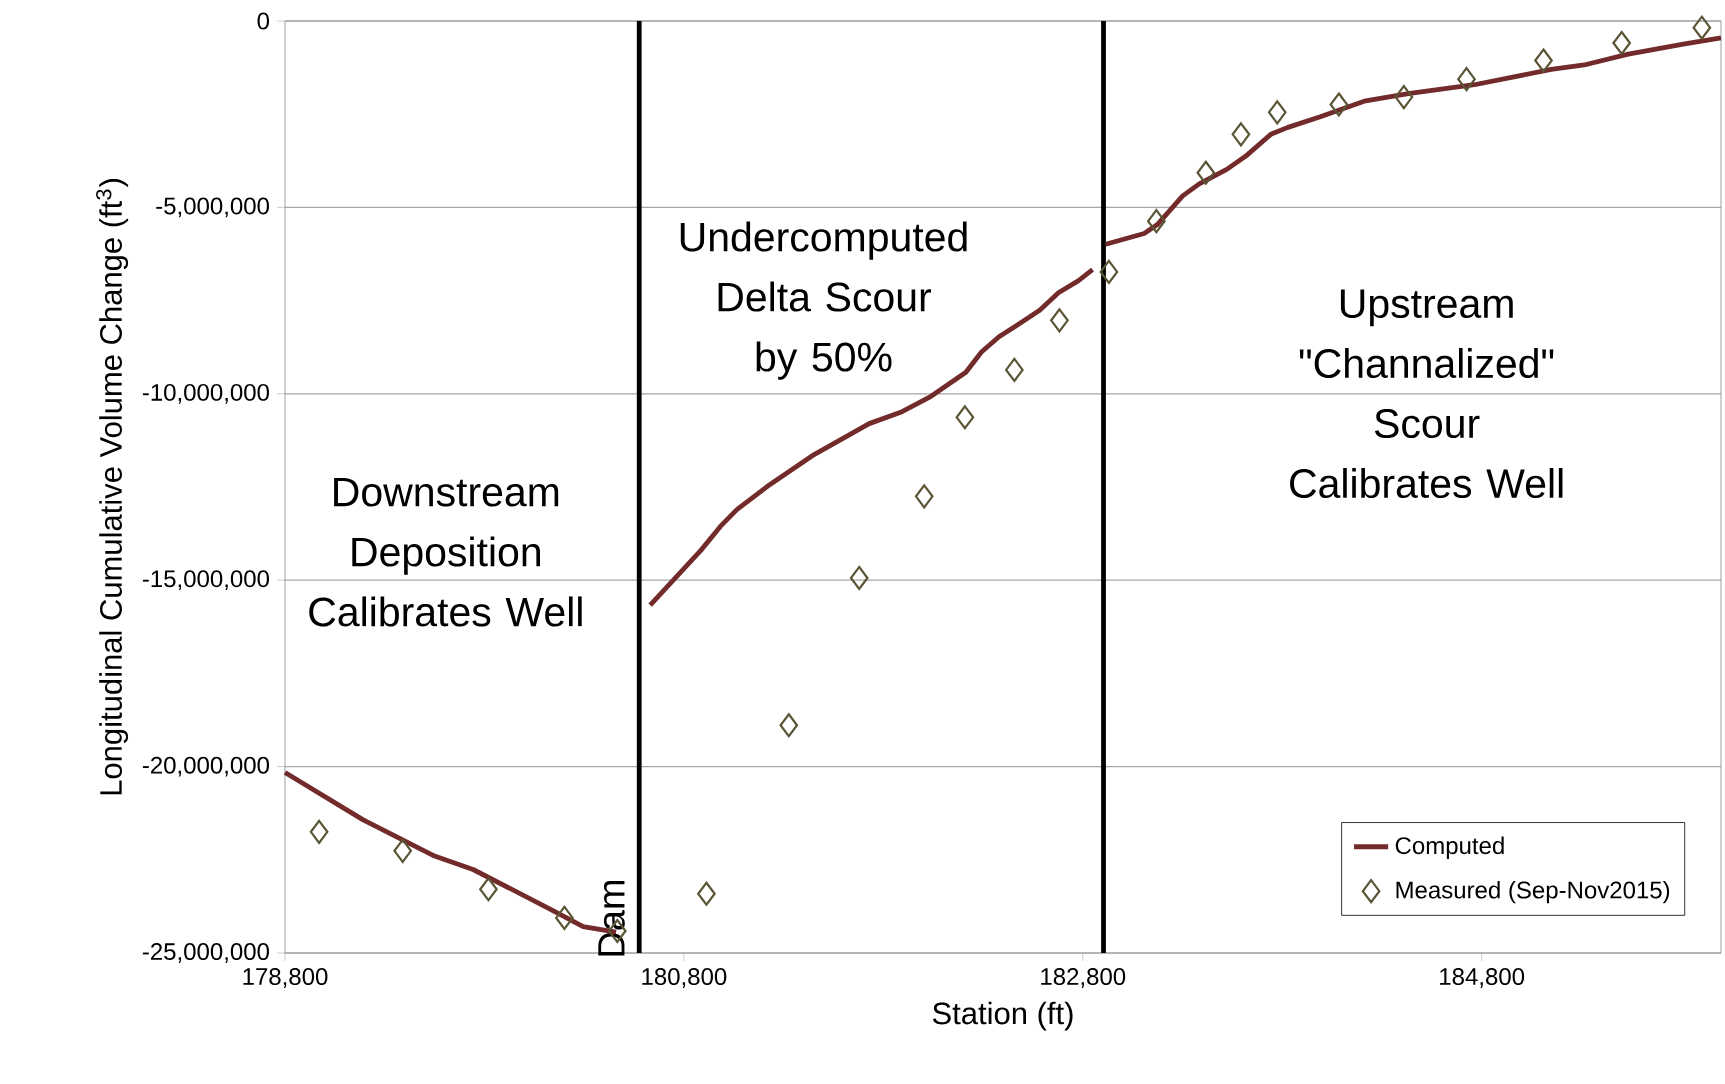 This screenshot has height=1084, width=1725. Describe the element at coordinates (445, 552) in the screenshot. I see `annotation: Downstream Deposition Calibrates Well` at that location.